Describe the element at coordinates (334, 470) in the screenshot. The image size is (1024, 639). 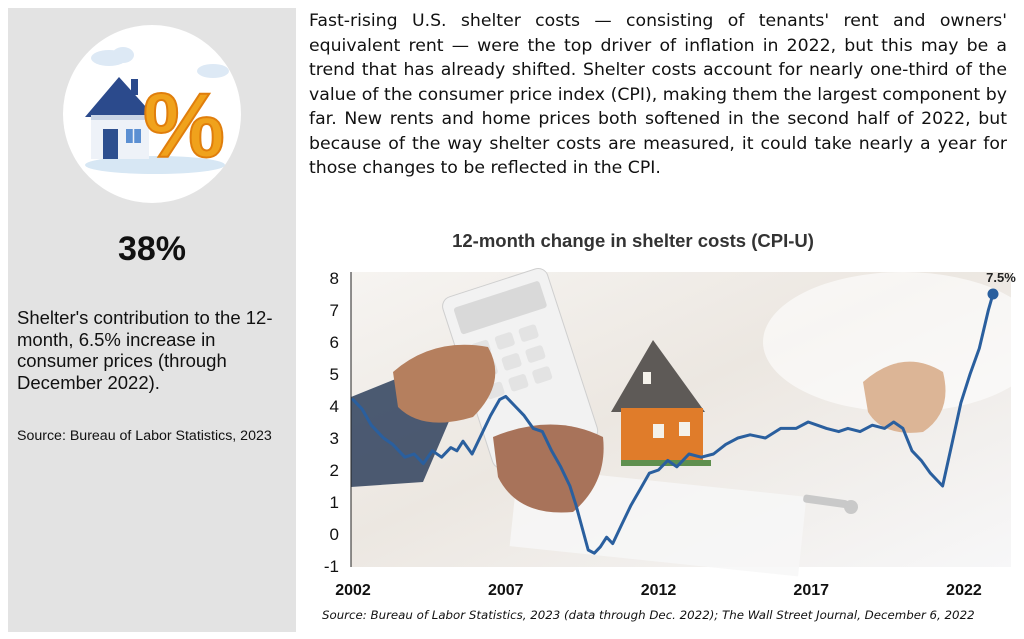
I see `y-tick-label: 2` at that location.